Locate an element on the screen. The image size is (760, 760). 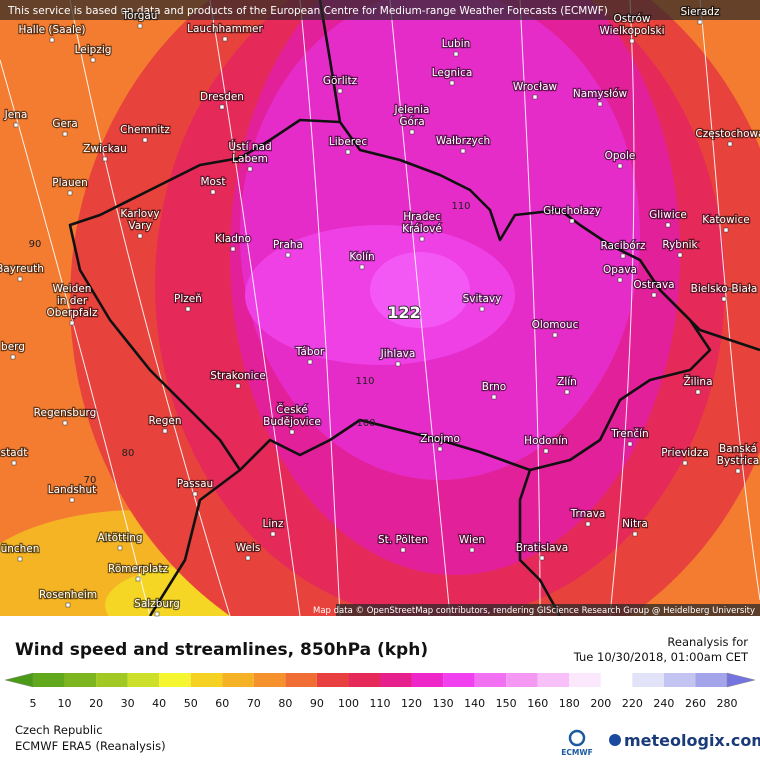
city-label: Hodonín is located at coordinates (546, 441).